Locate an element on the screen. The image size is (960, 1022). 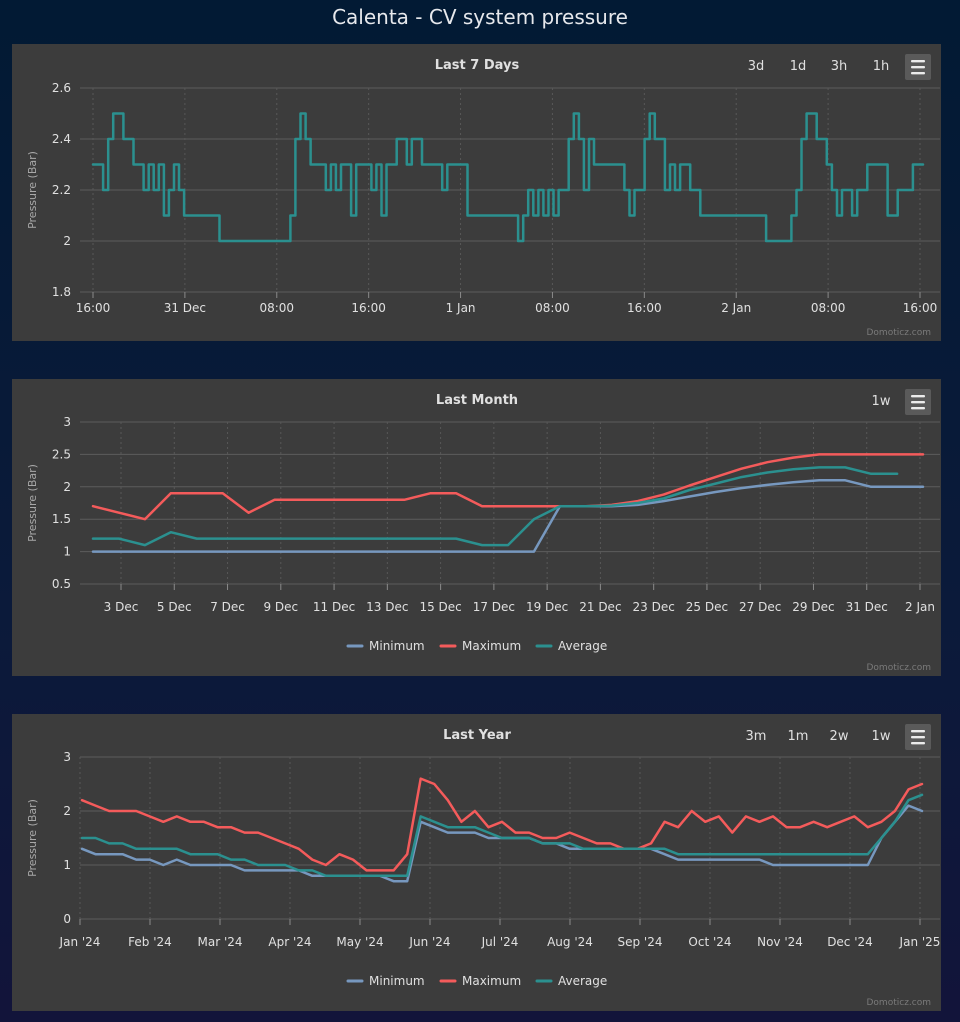
x-tick-label: 7 Dec is located at coordinates (227, 607).